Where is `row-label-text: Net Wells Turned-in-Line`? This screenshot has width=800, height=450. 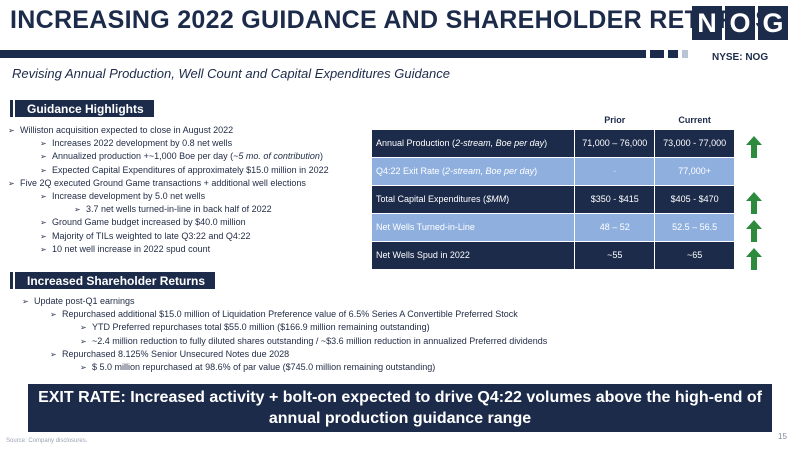 row-label-text: Net Wells Turned-in-Line is located at coordinates (425, 227).